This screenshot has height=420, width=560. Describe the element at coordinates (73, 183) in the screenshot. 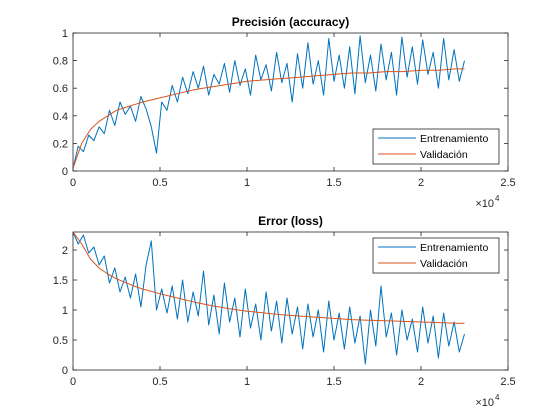

I see `accuracy-x-tick-label: 0` at that location.